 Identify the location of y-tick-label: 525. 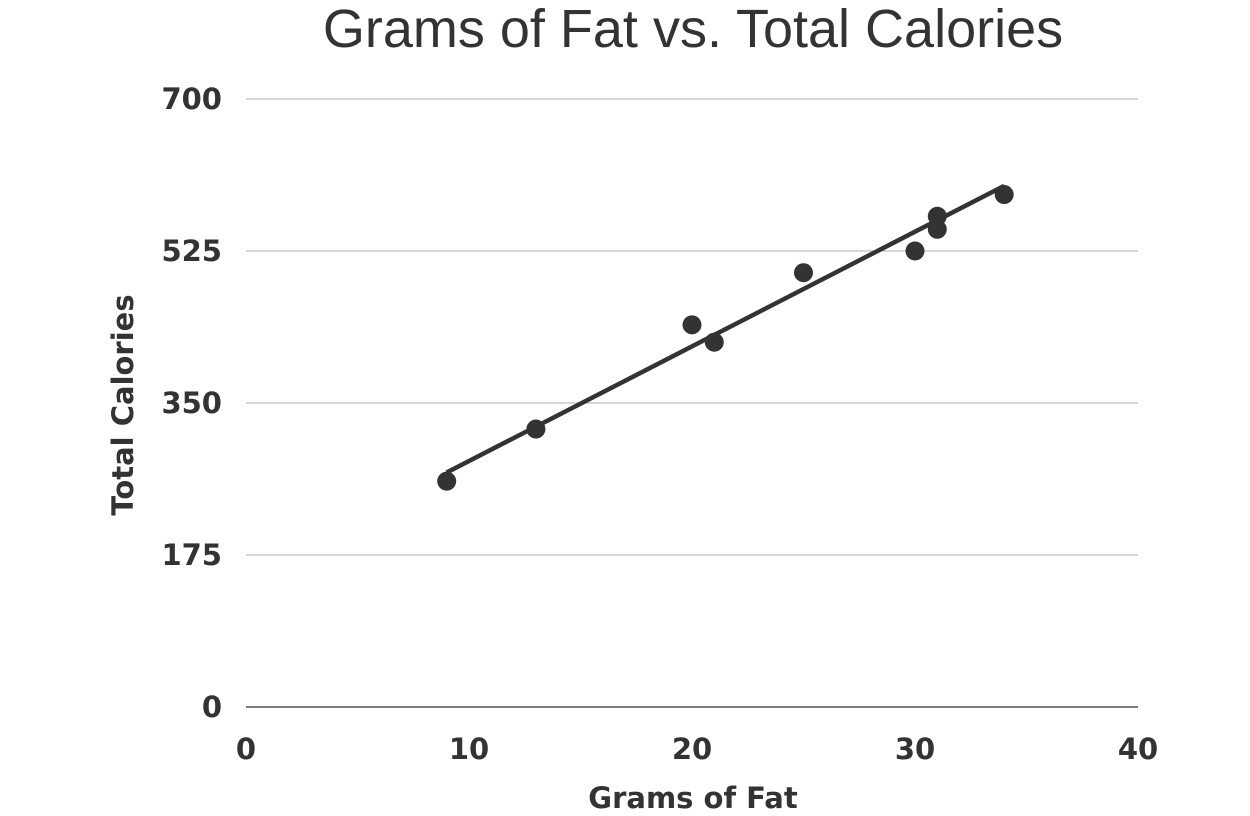
(191, 251).